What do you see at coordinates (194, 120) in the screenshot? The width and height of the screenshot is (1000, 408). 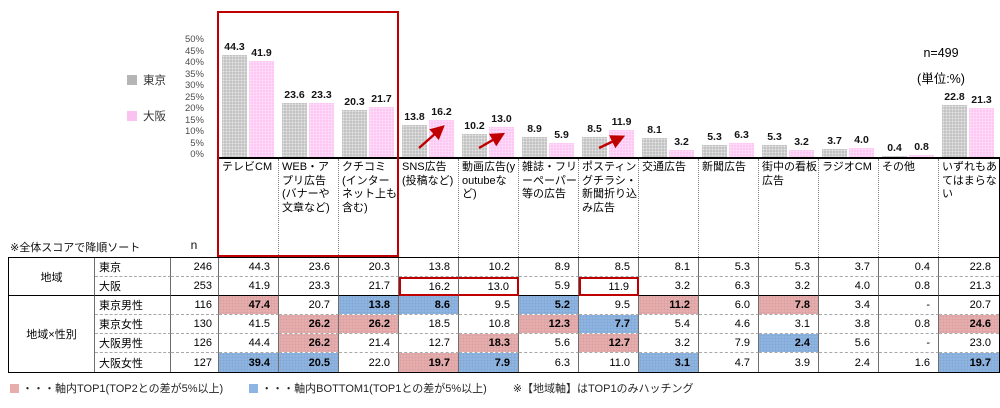 I see `y-axis-tick-label: 15%` at bounding box center [194, 120].